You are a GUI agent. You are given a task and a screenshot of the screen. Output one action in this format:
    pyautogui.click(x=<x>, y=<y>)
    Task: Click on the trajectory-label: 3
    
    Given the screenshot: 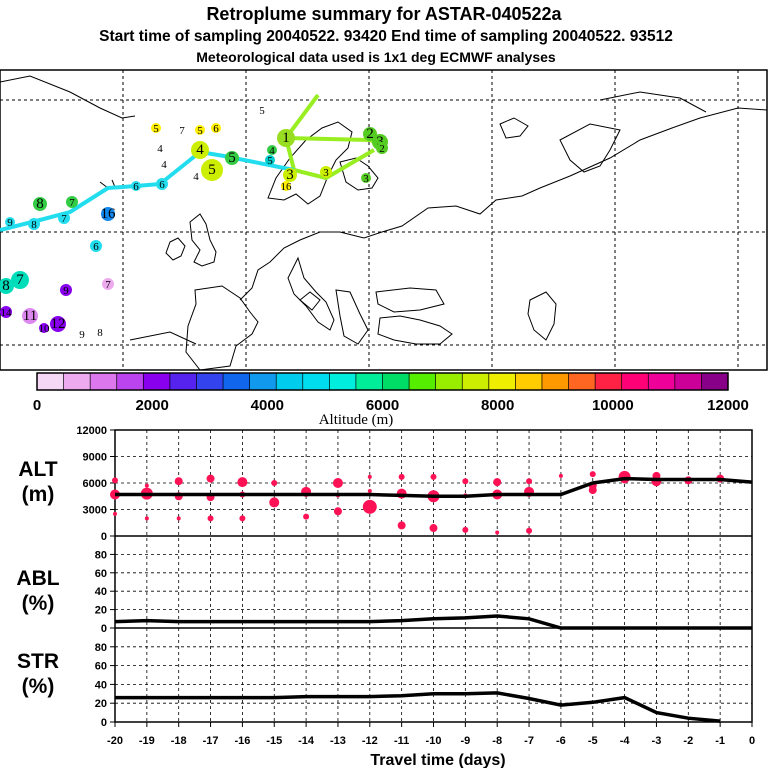 What is the action you would take?
    pyautogui.click(x=380, y=142)
    